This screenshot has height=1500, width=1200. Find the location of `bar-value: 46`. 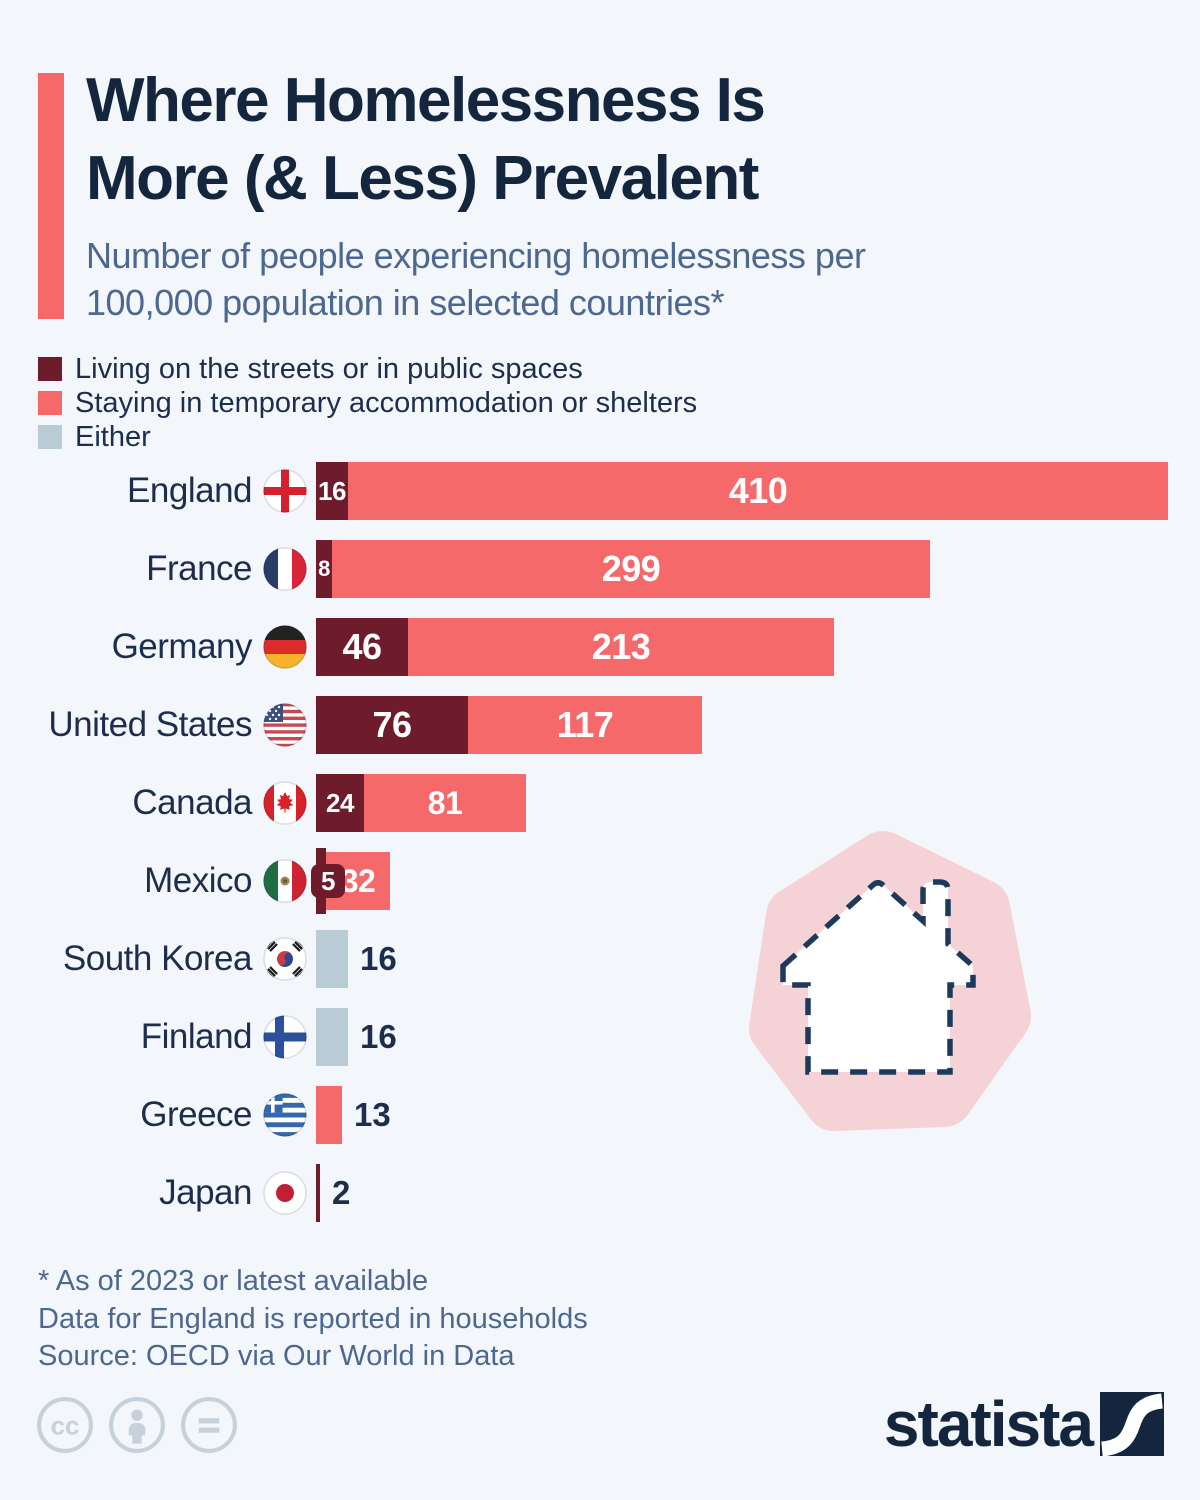

bar-value: 46 is located at coordinates (362, 646).